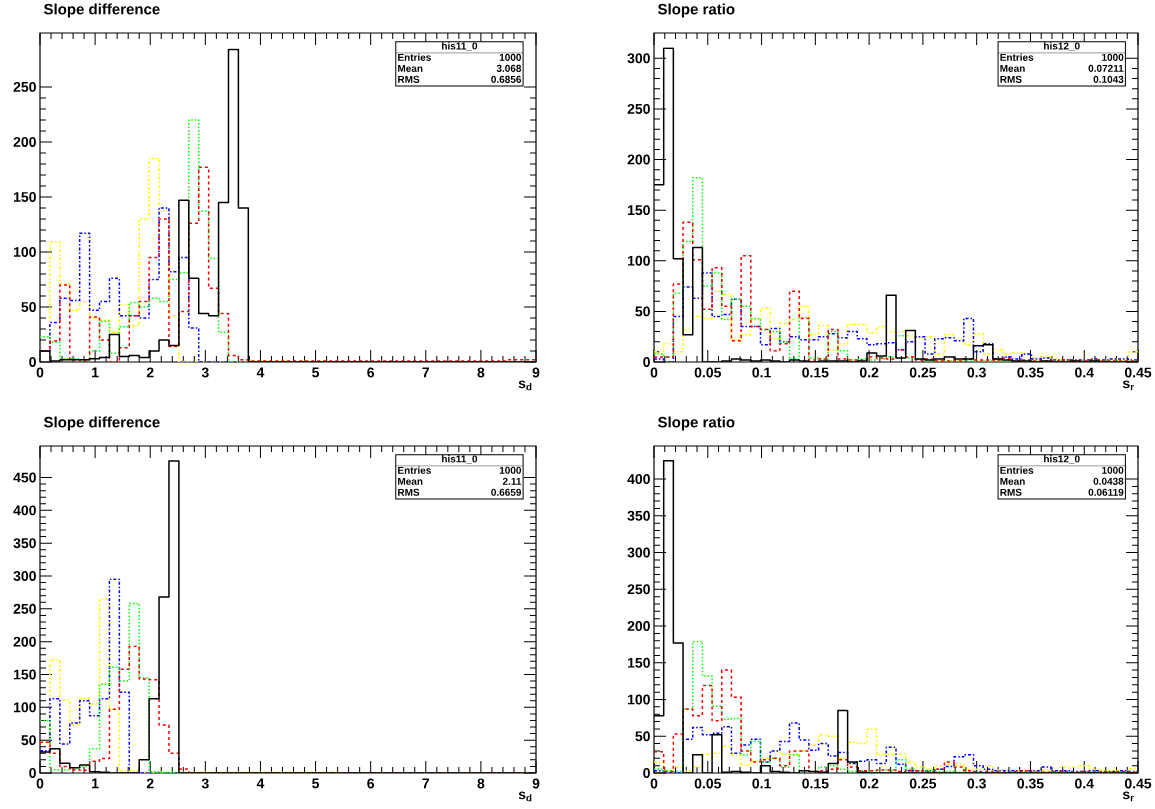  What do you see at coordinates (1106, 492) in the screenshot?
I see `annotation: 0.06119` at bounding box center [1106, 492].